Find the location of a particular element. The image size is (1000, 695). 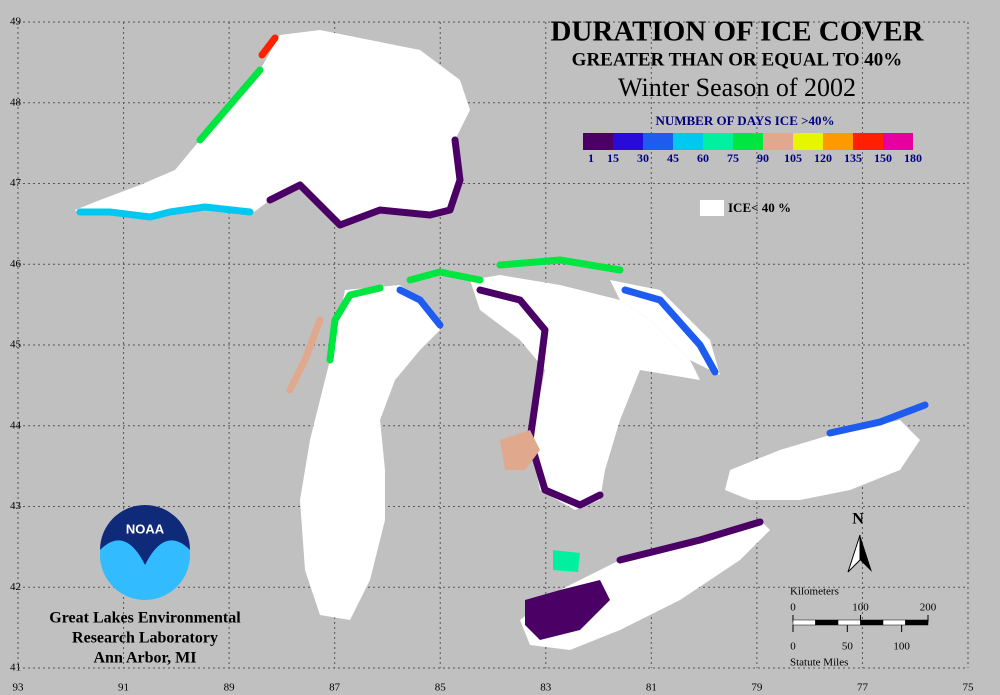

legend-label: 75 is located at coordinates (733, 158).